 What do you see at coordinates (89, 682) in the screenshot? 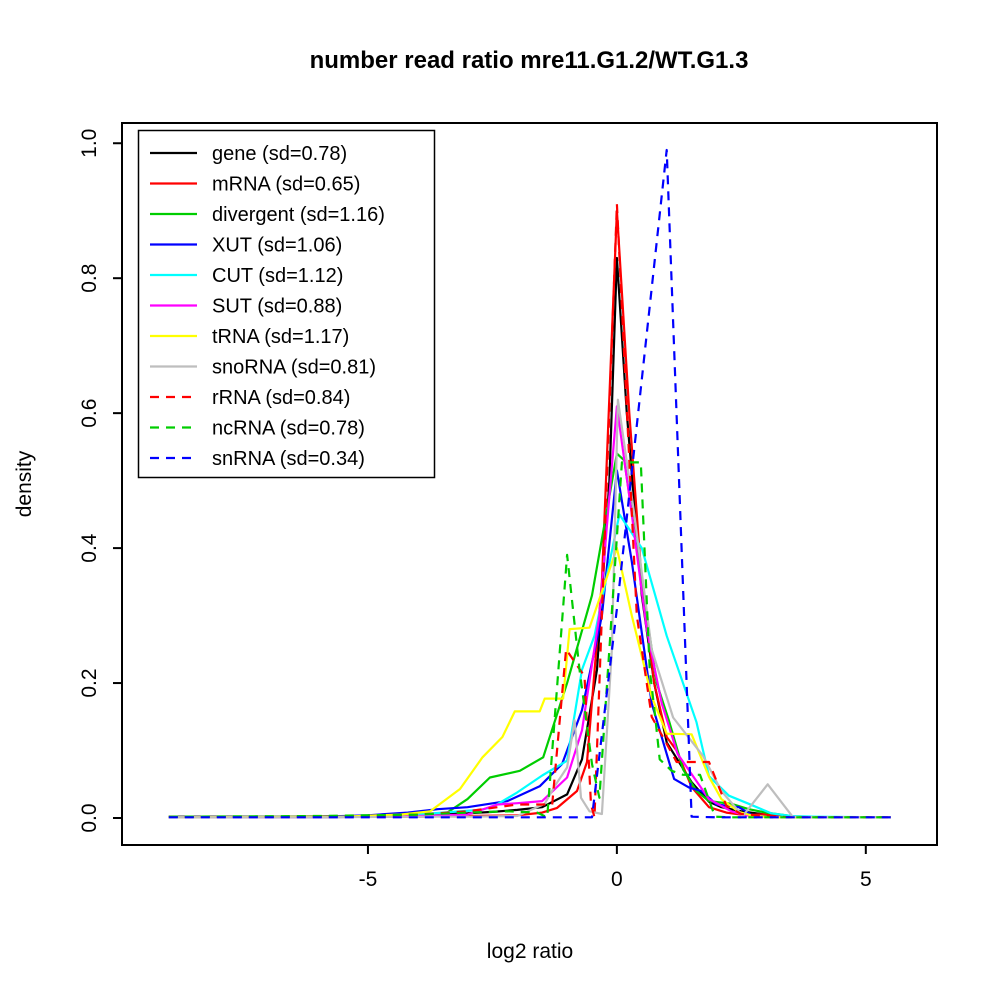
I see `y-tick-label: 0.2` at bounding box center [89, 682].